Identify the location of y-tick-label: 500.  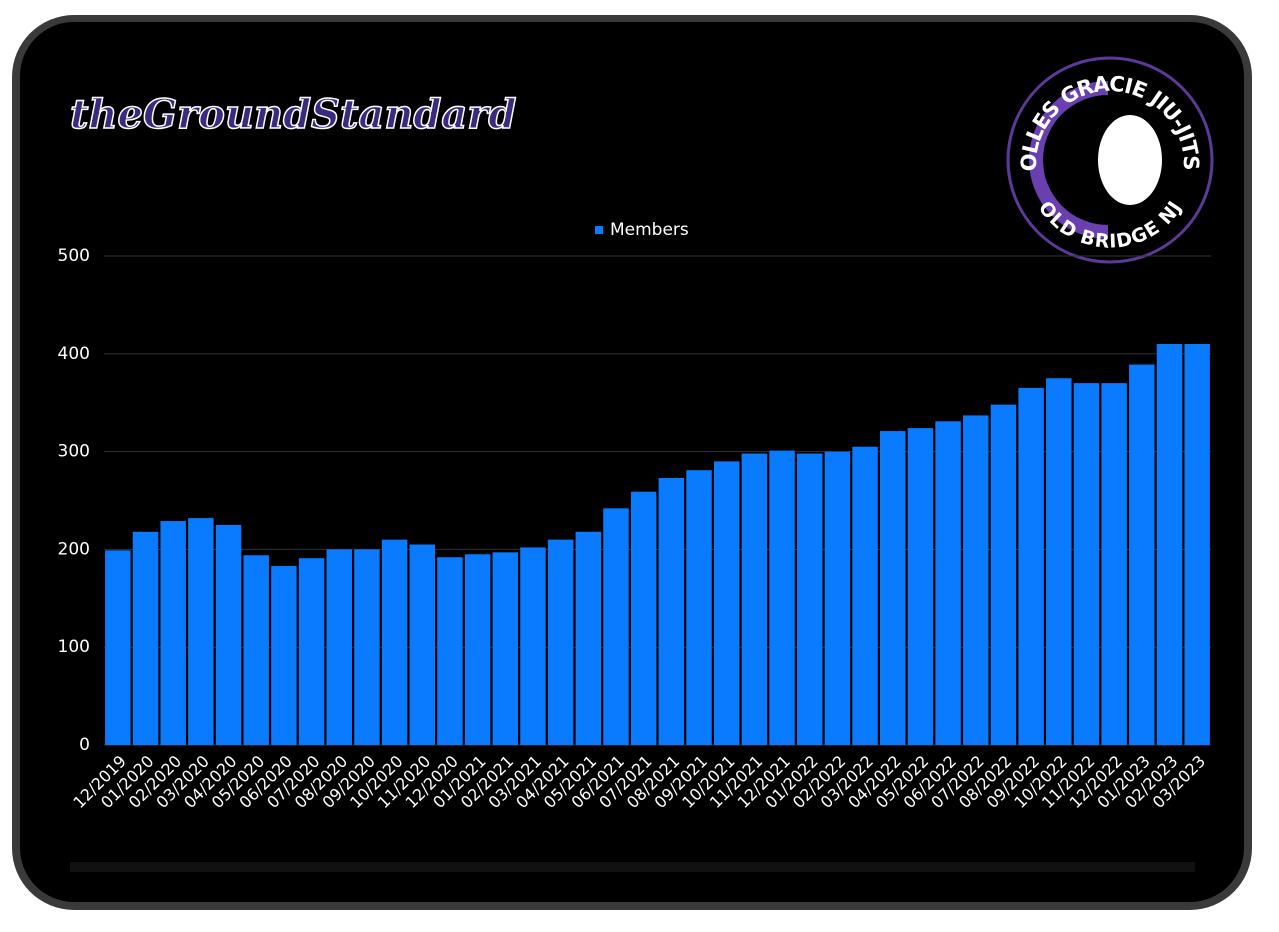
(74, 256).